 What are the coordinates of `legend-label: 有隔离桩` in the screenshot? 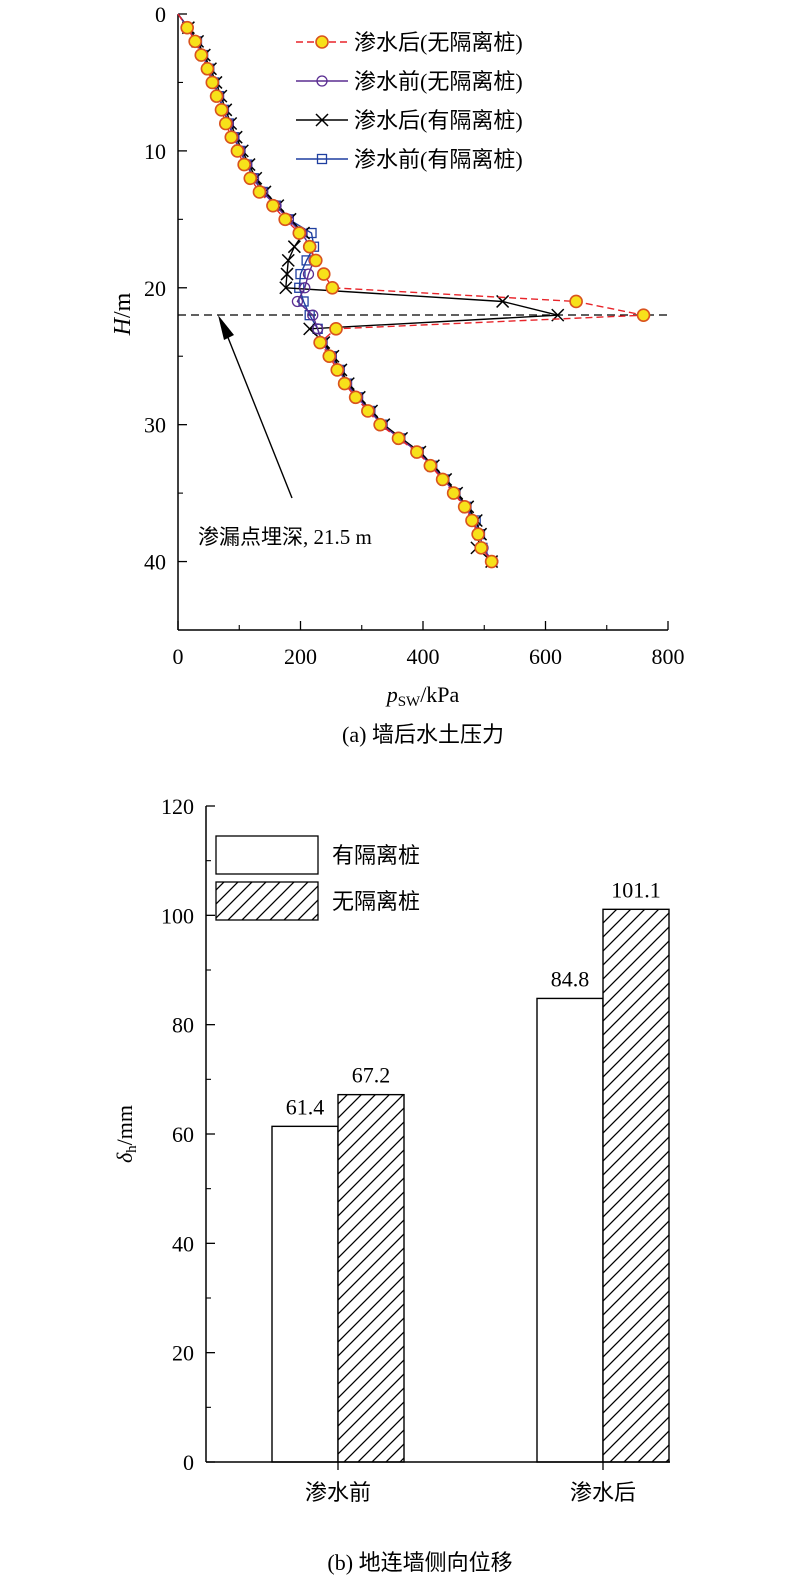 It's located at (376, 855).